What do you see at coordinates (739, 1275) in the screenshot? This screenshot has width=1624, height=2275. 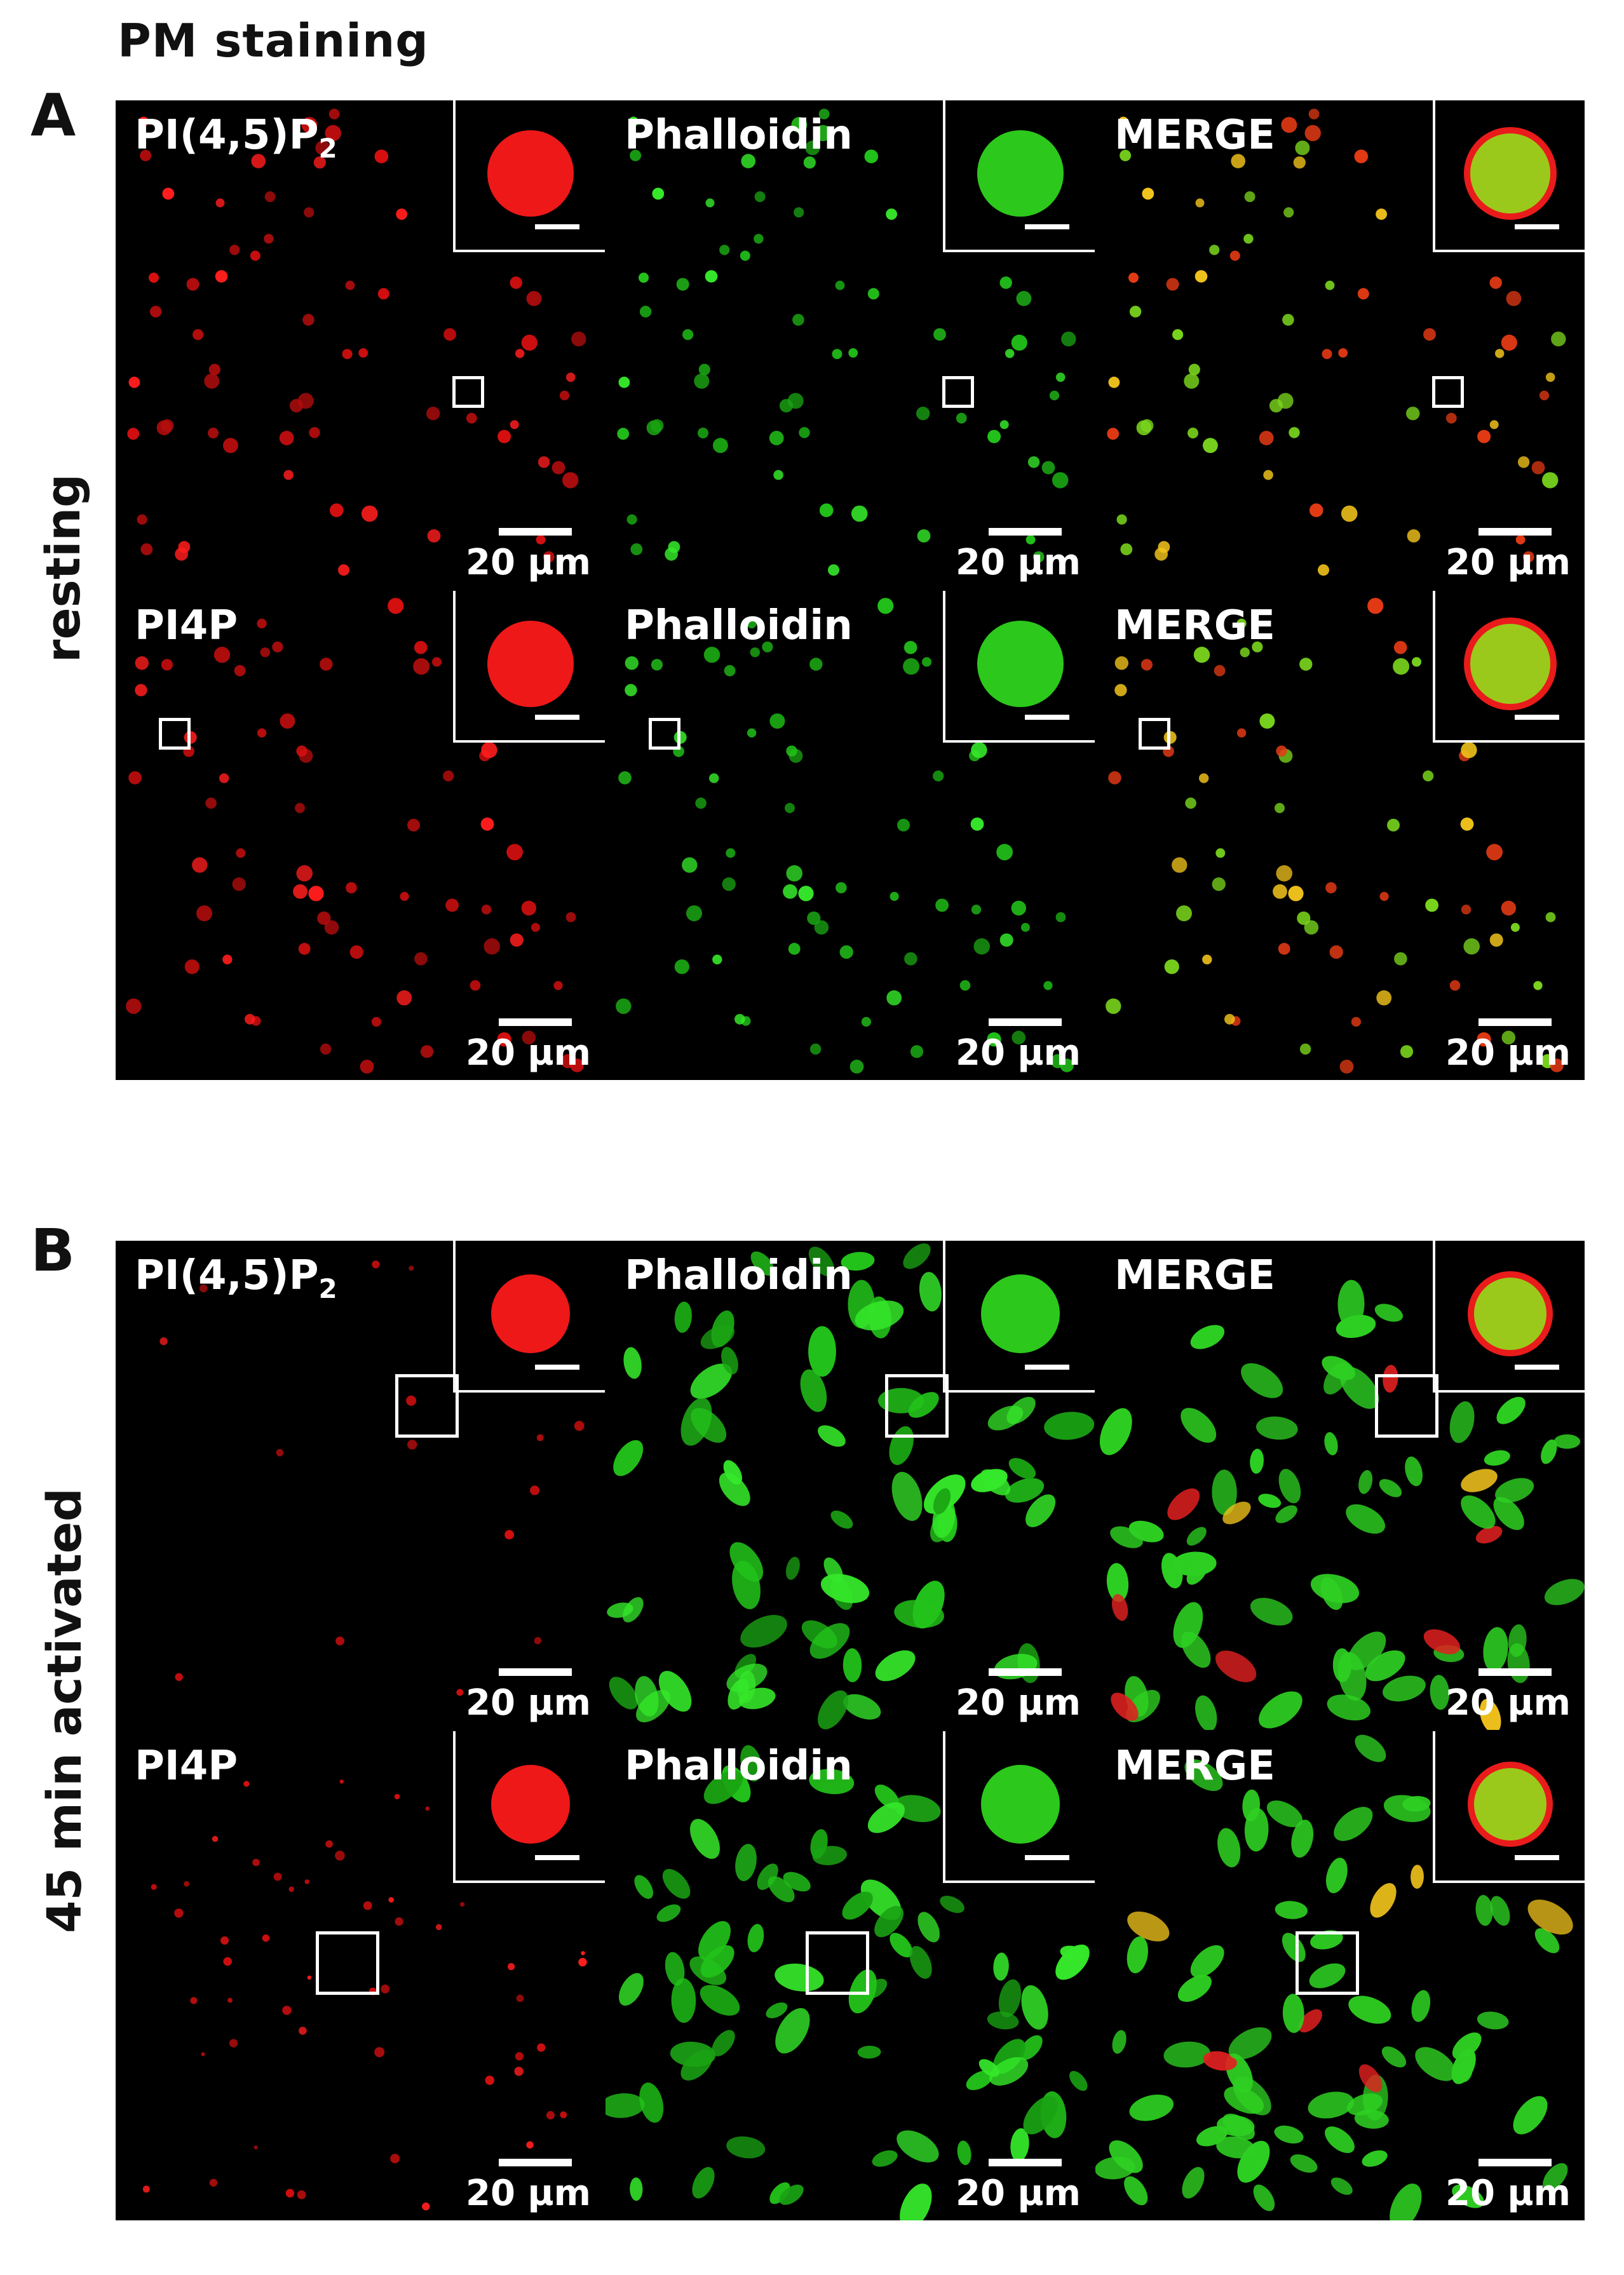 I see `channel-label: Phalloidin` at bounding box center [739, 1275].